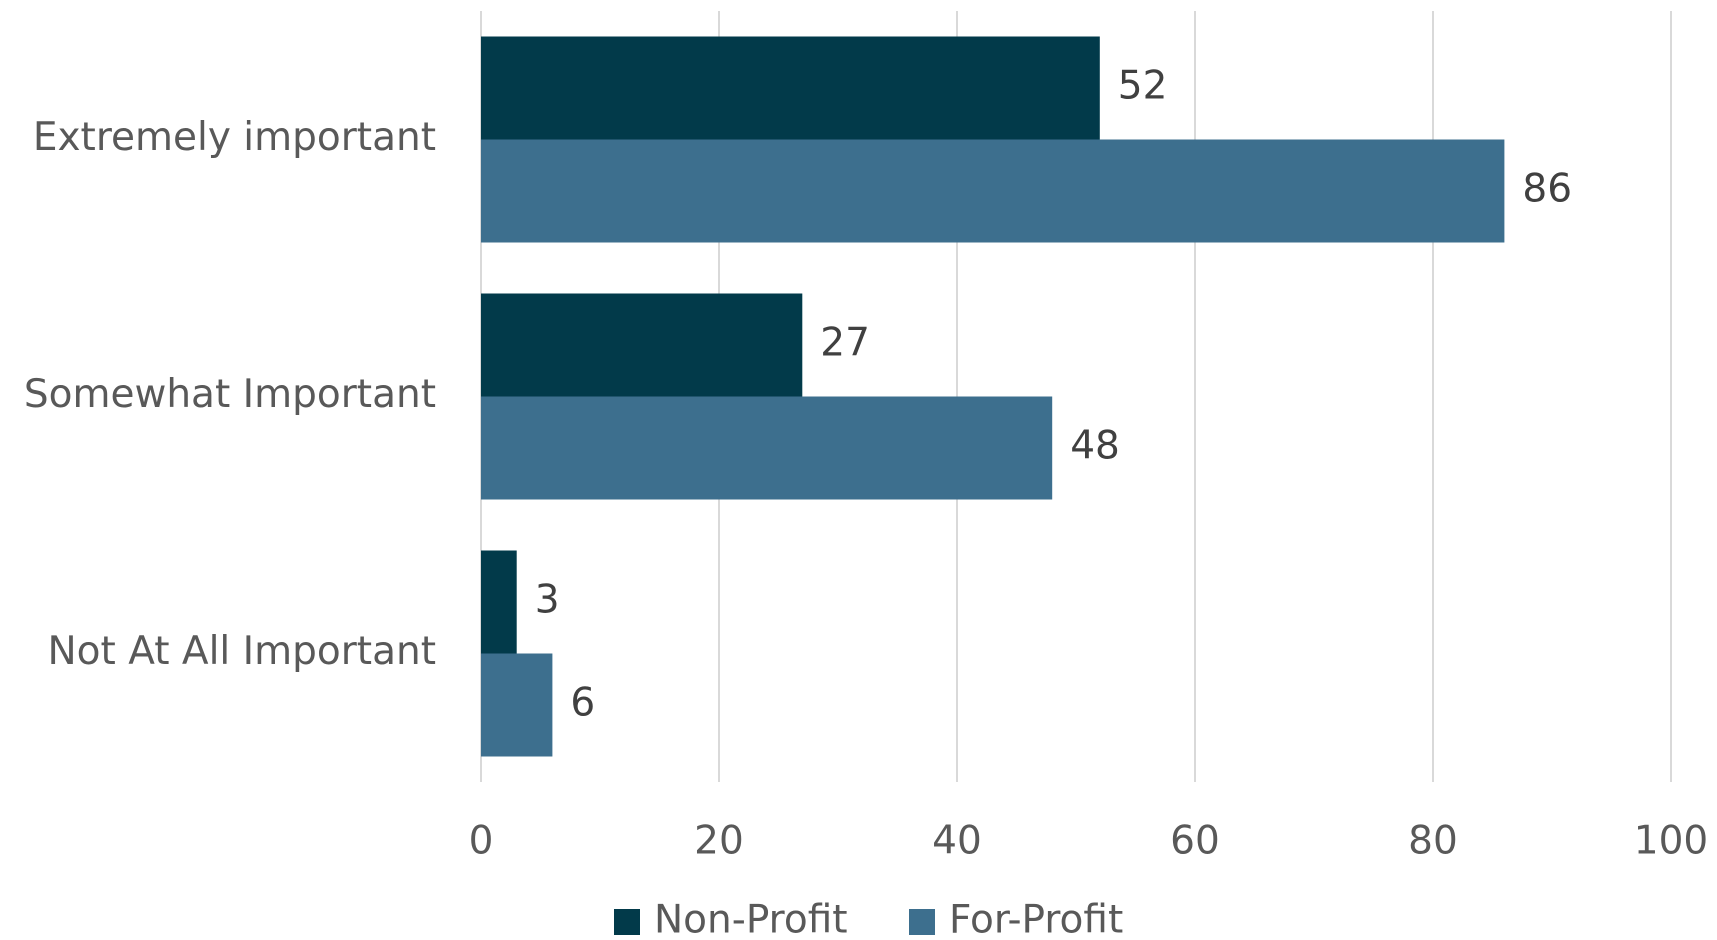 The height and width of the screenshot is (940, 1717). Describe the element at coordinates (547, 600) in the screenshot. I see `value-label: 3` at that location.